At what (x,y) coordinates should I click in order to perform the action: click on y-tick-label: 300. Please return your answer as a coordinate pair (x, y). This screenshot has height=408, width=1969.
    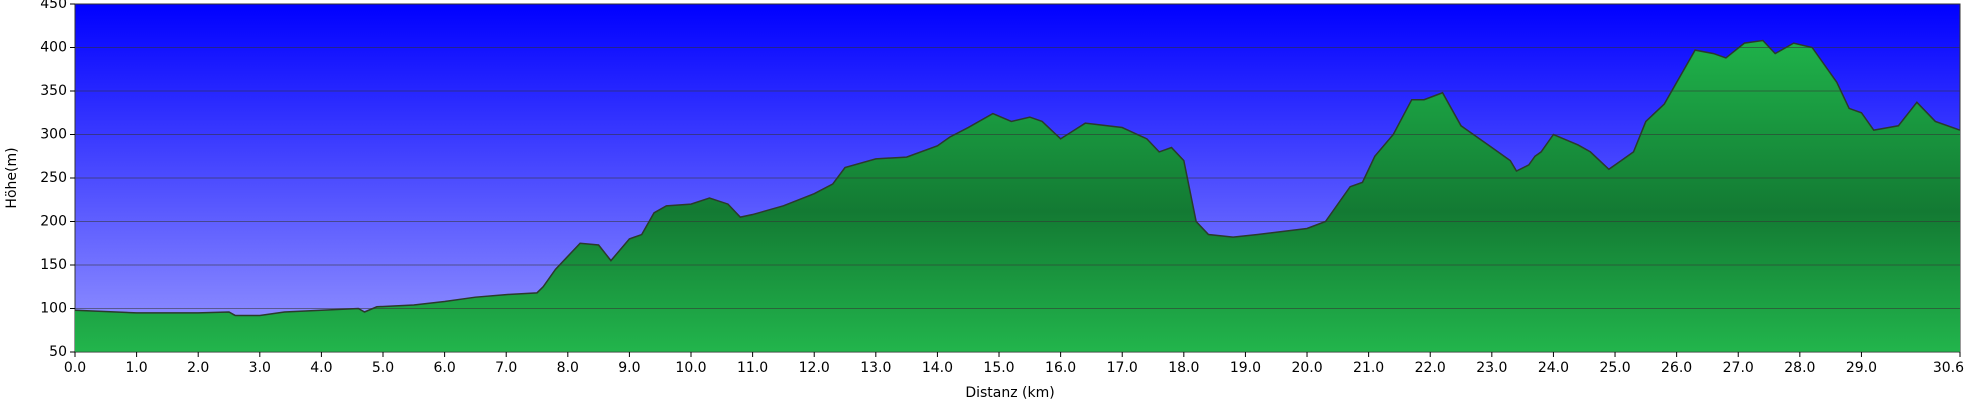
    Looking at the image, I should click on (53, 135).